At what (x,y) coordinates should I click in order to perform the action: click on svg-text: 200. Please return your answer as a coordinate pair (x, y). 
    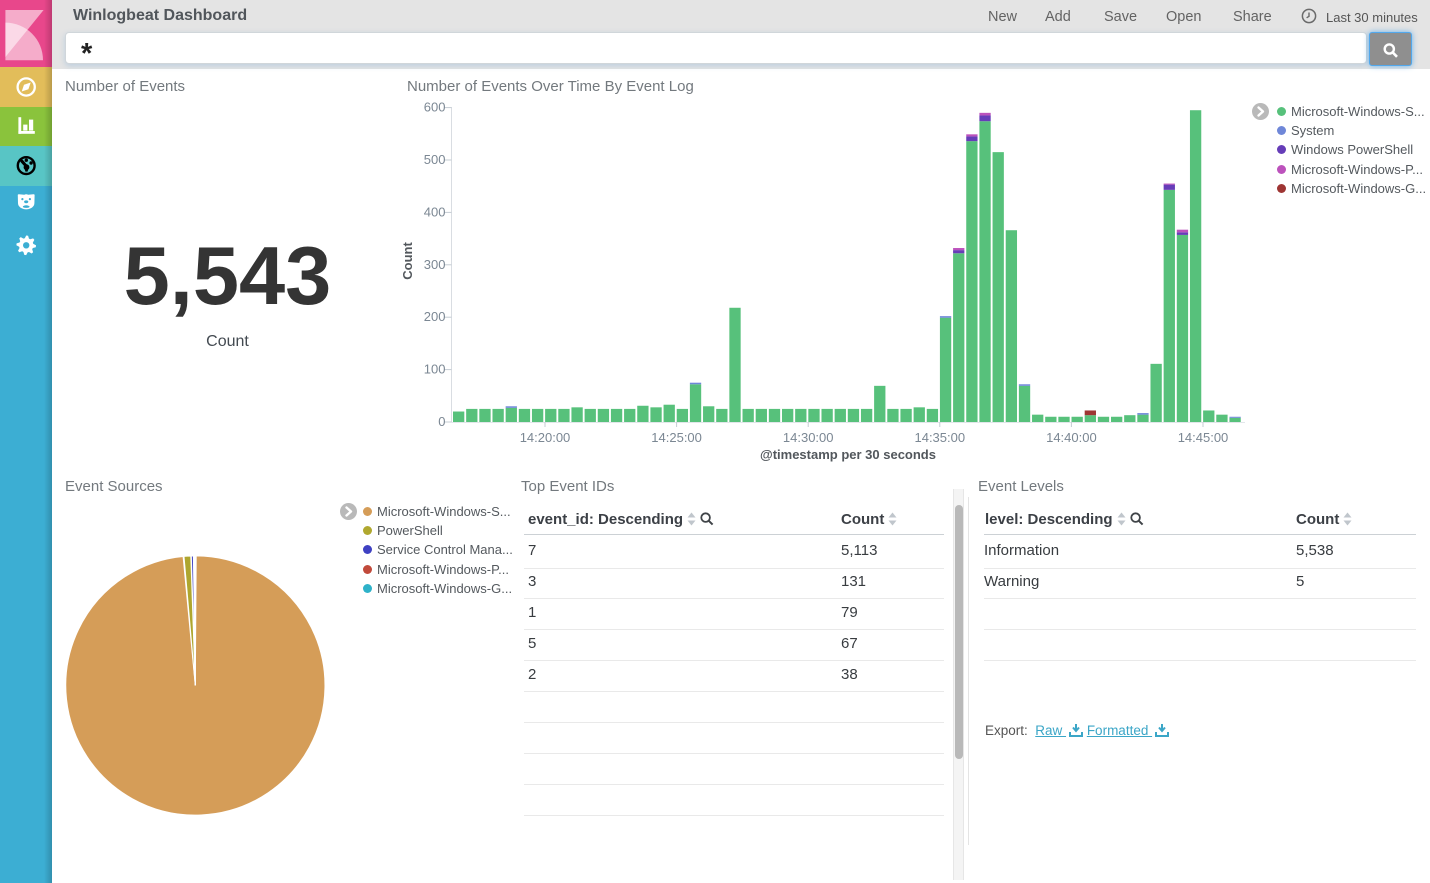
    Looking at the image, I should click on (435, 316).